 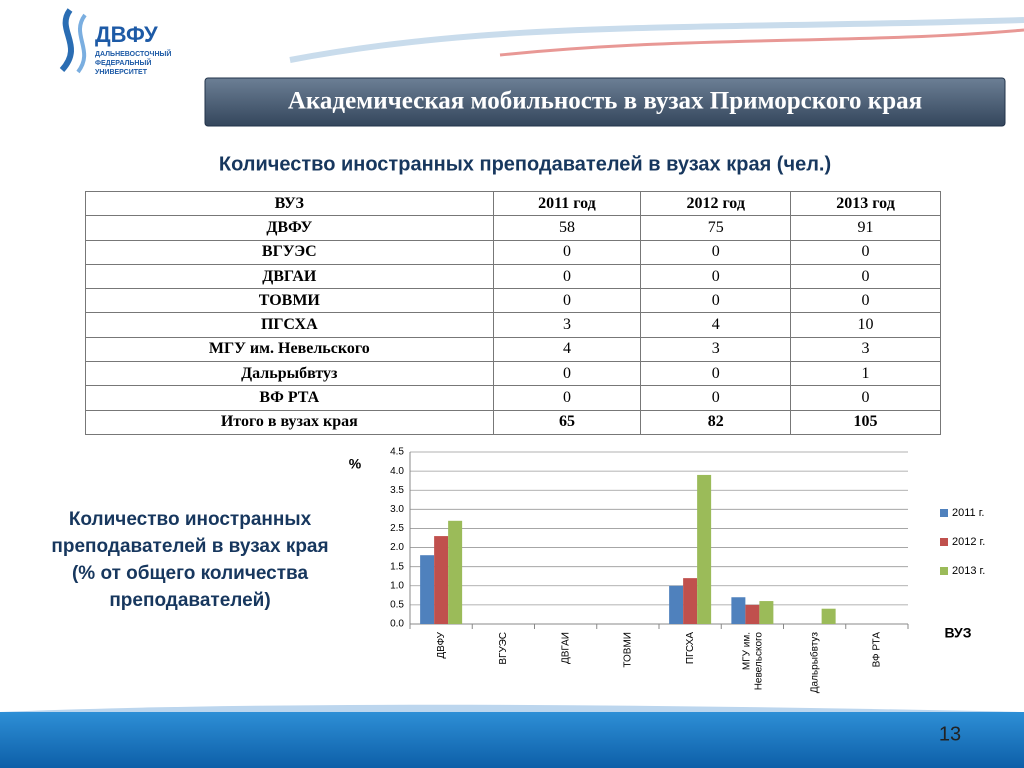 What do you see at coordinates (628, 650) in the screenshot?
I see `x-tick-label: ТОВМИ` at bounding box center [628, 650].